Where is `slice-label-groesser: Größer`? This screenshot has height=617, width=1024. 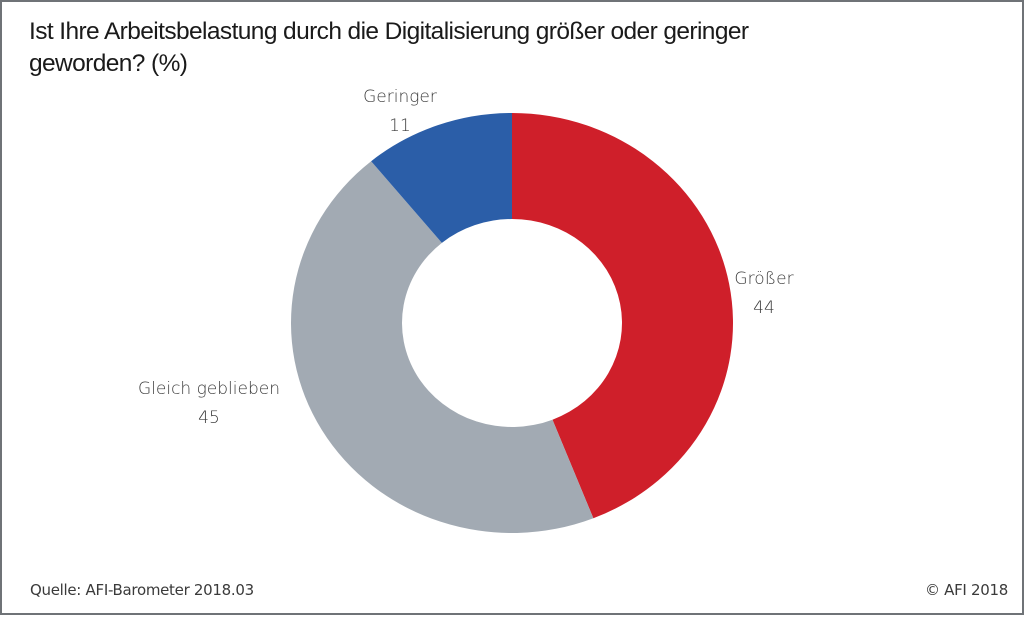
slice-label-groesser: Größer is located at coordinates (763, 279).